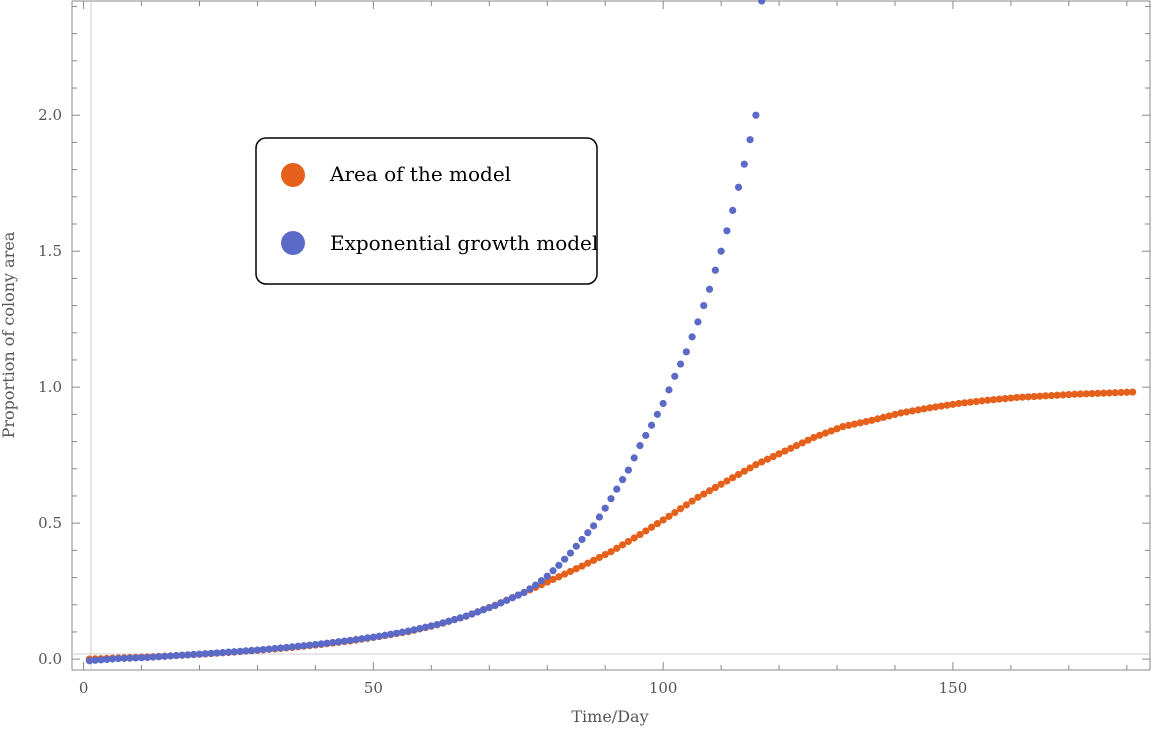 This screenshot has height=734, width=1152. Describe the element at coordinates (663, 688) in the screenshot. I see `x-tick-label: 100` at that location.